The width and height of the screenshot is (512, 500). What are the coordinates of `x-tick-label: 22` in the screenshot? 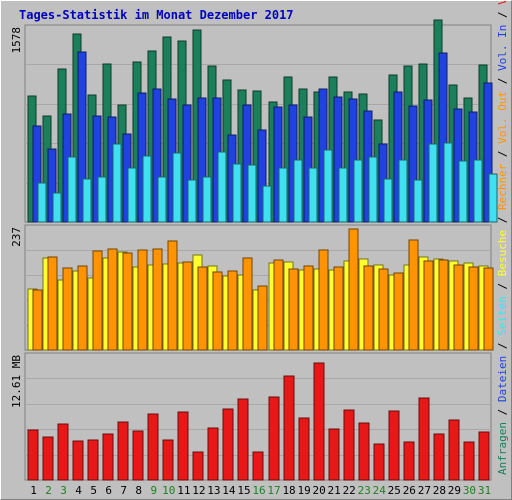 It's located at (349, 490).